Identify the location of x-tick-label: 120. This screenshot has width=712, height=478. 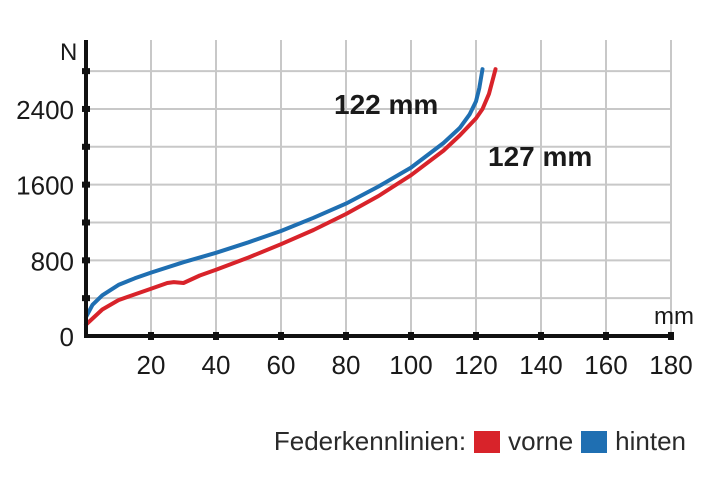
(475, 365).